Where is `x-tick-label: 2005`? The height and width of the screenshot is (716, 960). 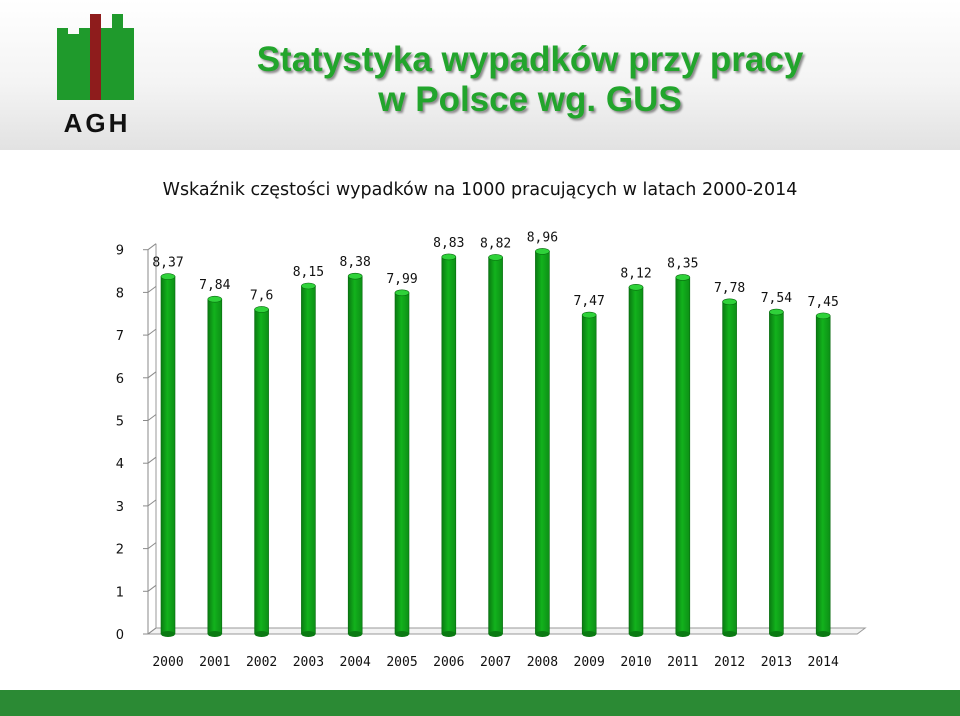
x-tick-label: 2005 is located at coordinates (401, 662).